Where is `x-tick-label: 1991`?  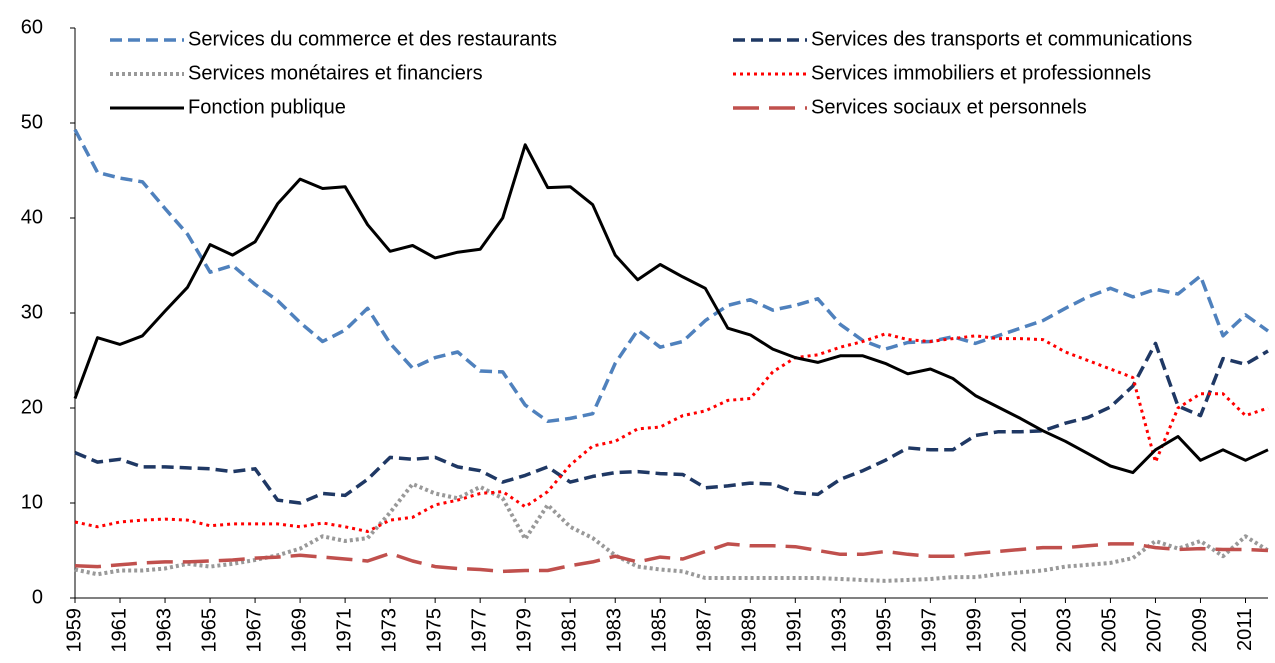
x-tick-label: 1991 is located at coordinates (795, 630).